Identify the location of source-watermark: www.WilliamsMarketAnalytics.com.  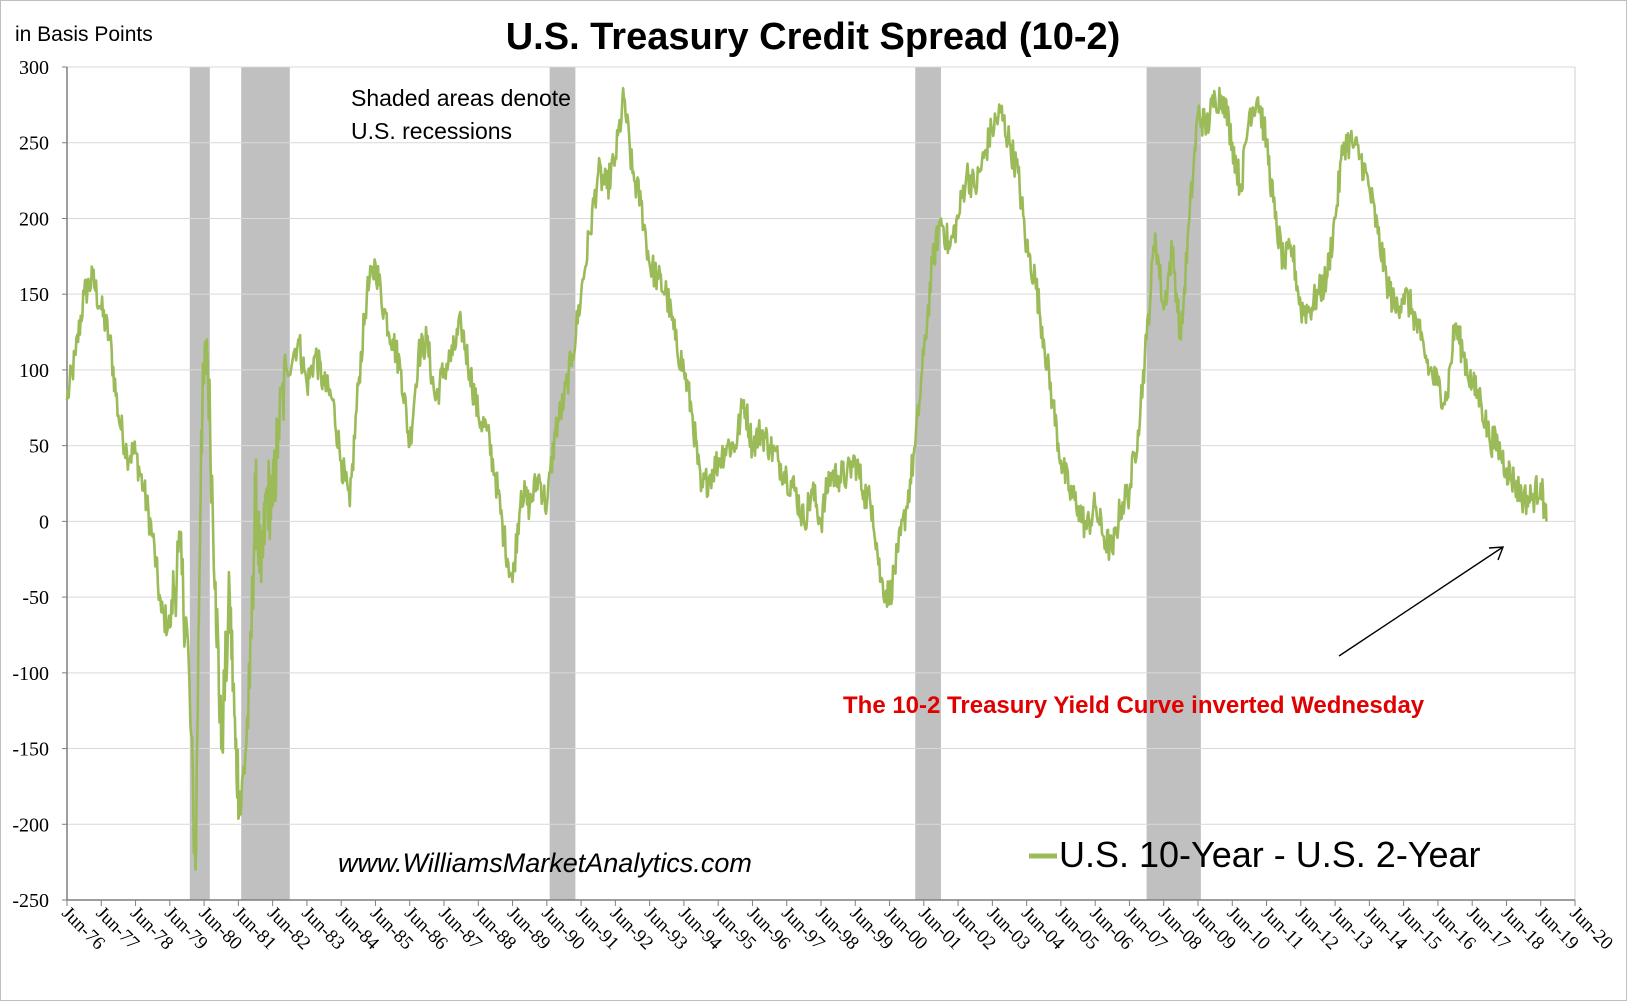
(545, 863).